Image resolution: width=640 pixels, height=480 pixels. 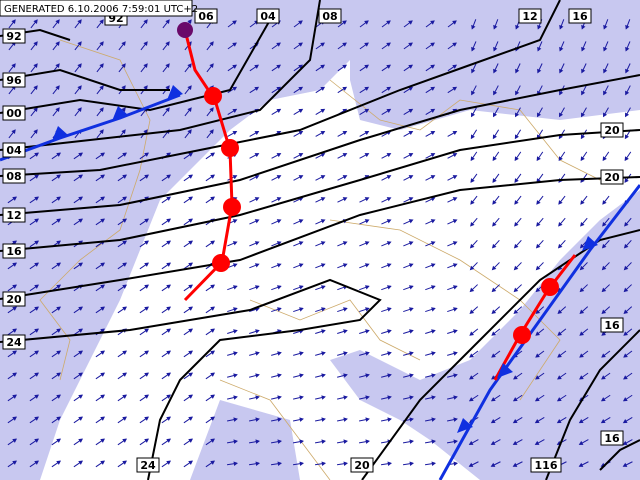 I want to click on isobar, so click(x=135, y=66).